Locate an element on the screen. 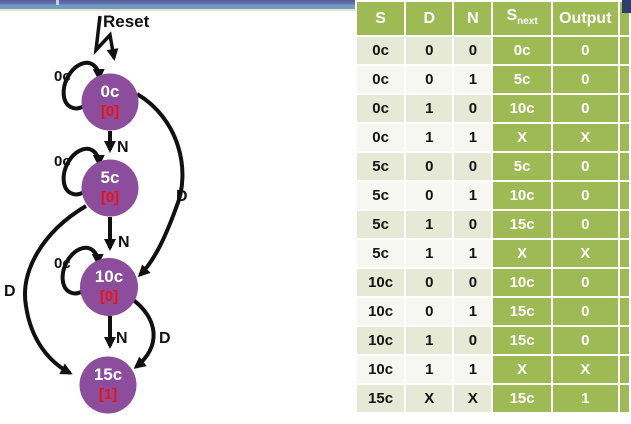  transition-d-0c-10c is located at coordinates (160, 185).